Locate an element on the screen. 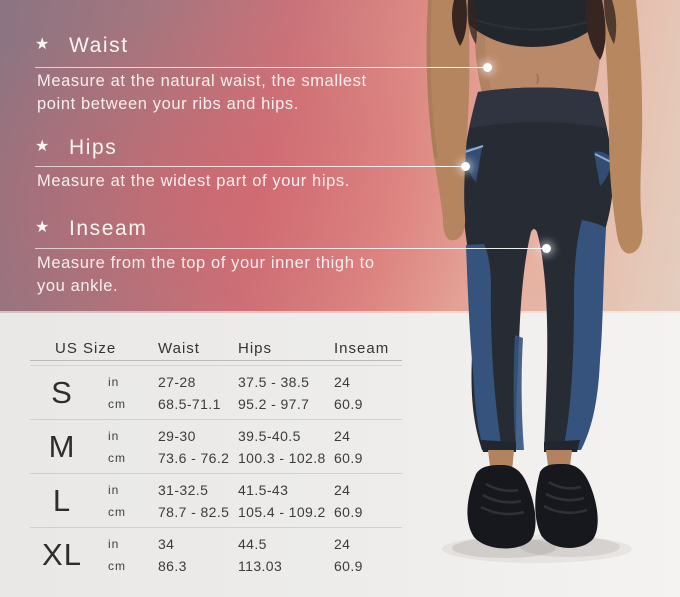 Image resolution: width=680 pixels, height=597 pixels. hips-cm: 95.2 - 97.7 is located at coordinates (274, 404).